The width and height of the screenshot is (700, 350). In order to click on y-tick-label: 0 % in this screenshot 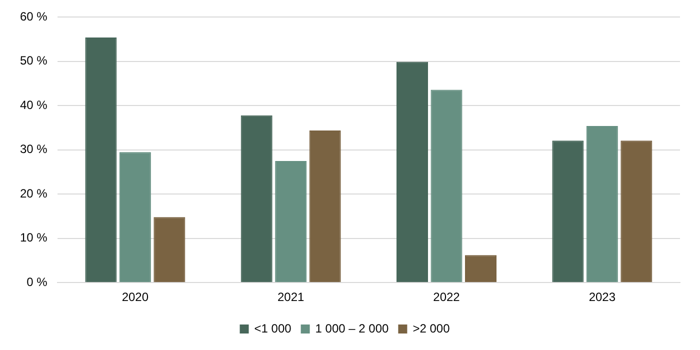, I will do `click(37, 281)`.